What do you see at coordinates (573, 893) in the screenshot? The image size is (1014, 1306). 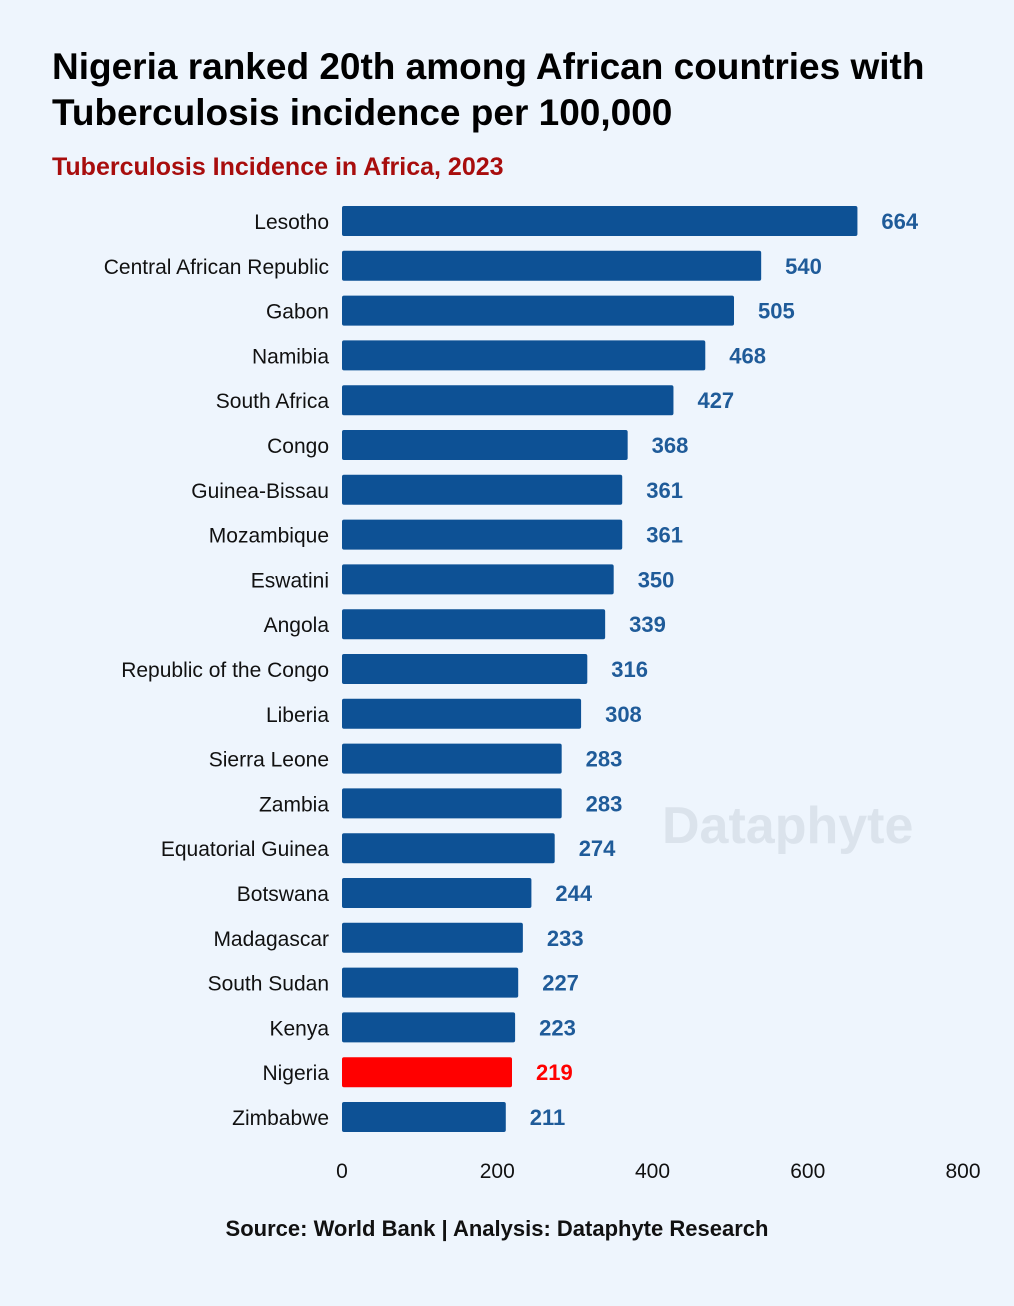 I see `value-label: 244` at bounding box center [573, 893].